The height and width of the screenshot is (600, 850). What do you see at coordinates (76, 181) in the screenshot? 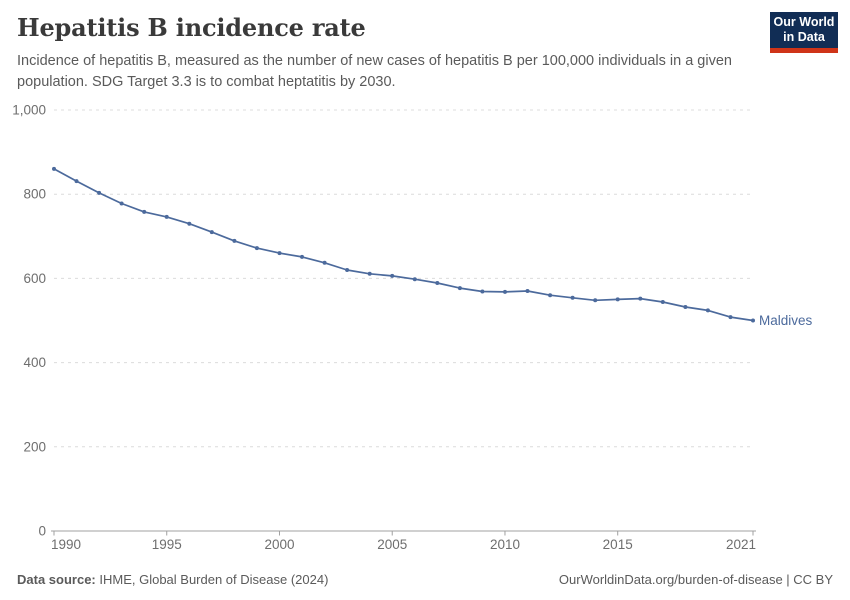
I see `data-point-1991` at bounding box center [76, 181].